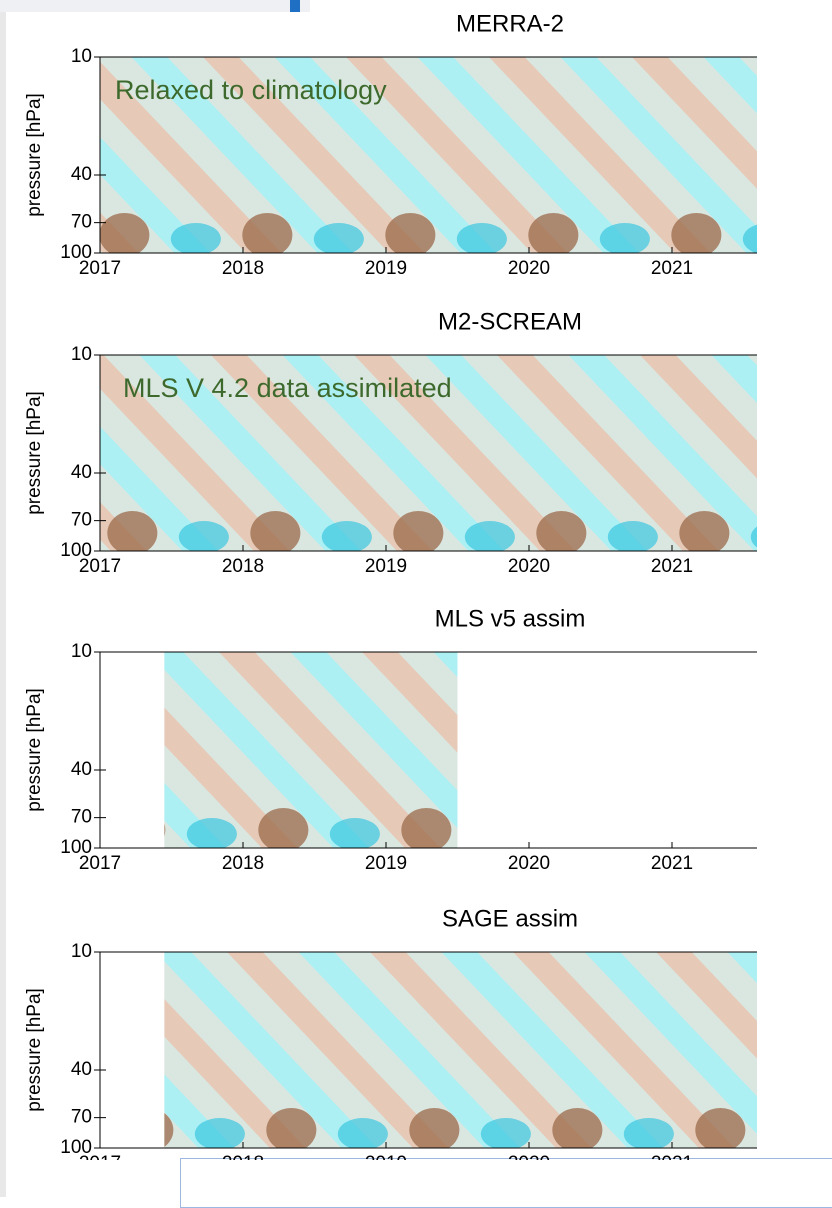 The image size is (832, 1208). I want to click on x-tick-label: 2020, so click(529, 566).